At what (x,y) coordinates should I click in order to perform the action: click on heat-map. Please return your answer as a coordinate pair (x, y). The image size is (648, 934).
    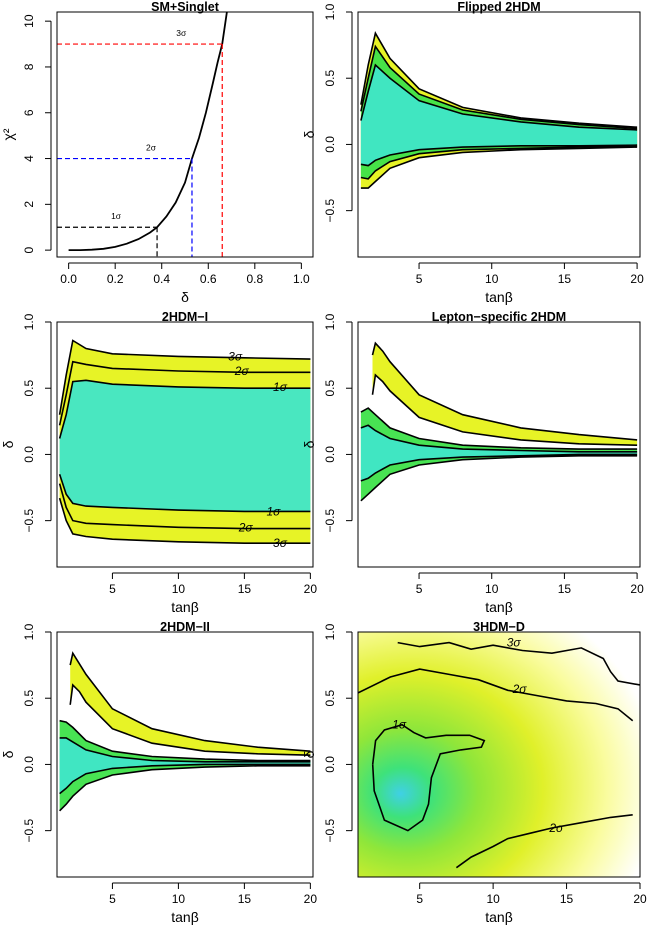
    Looking at the image, I should click on (499, 754).